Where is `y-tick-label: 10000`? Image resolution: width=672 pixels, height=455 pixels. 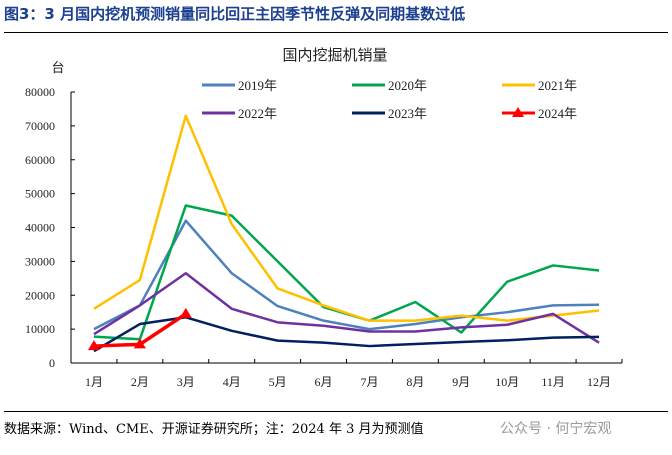 y-tick-label: 10000 is located at coordinates (40, 329).